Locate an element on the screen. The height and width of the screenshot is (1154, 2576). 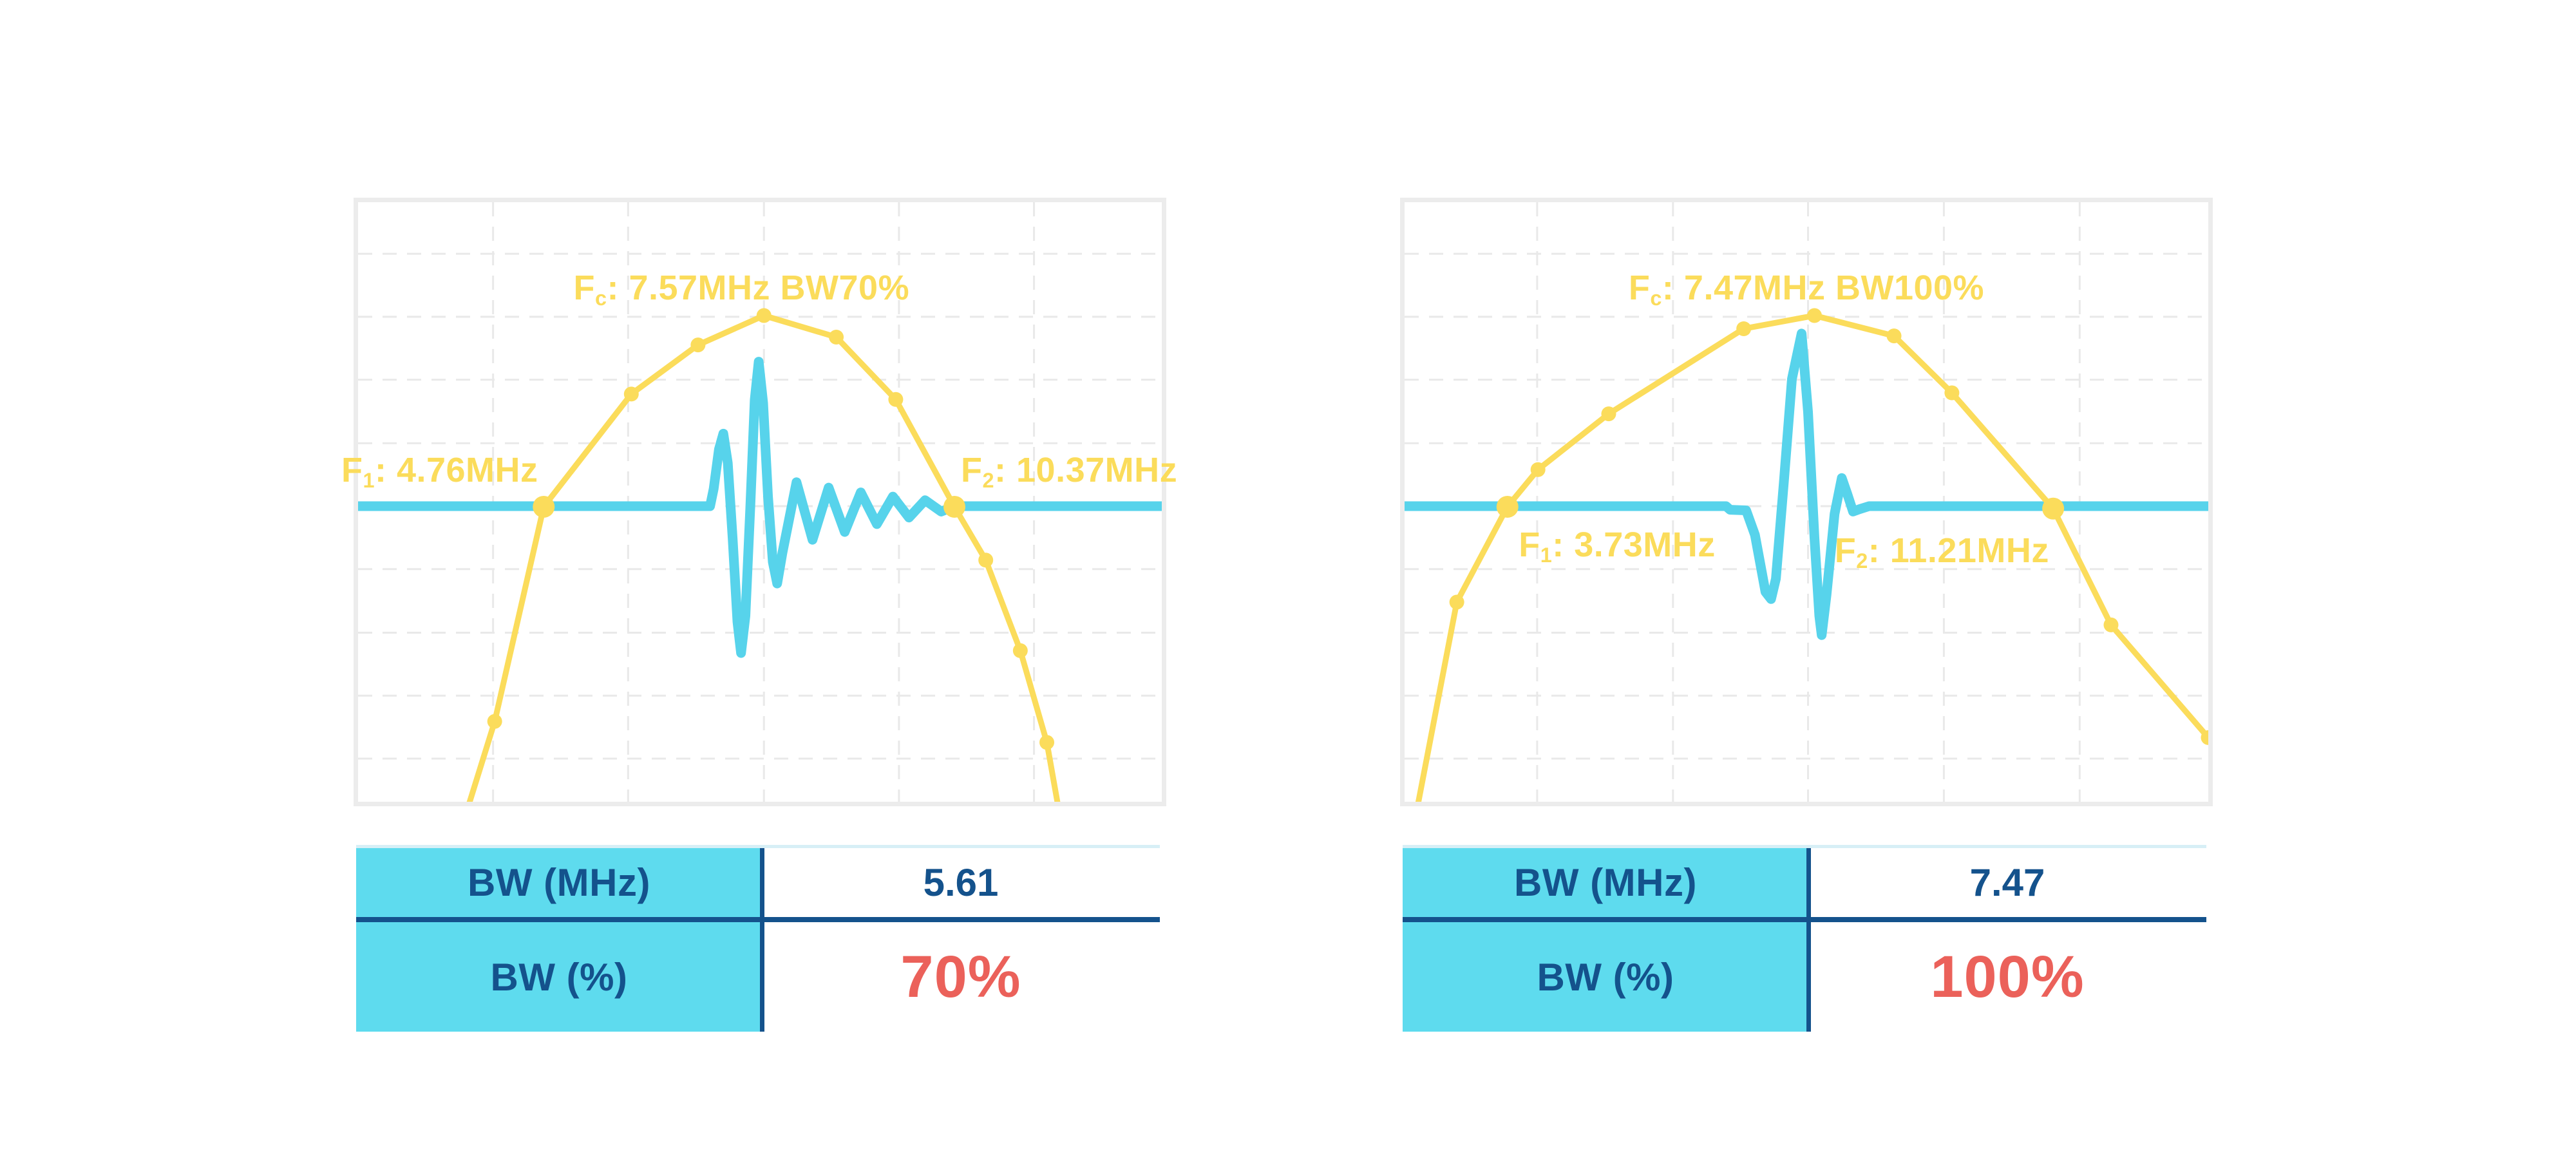
bandwidth-table-bw100: BW (MHz) 7.47 BW (%) 100% is located at coordinates (1805, 938).